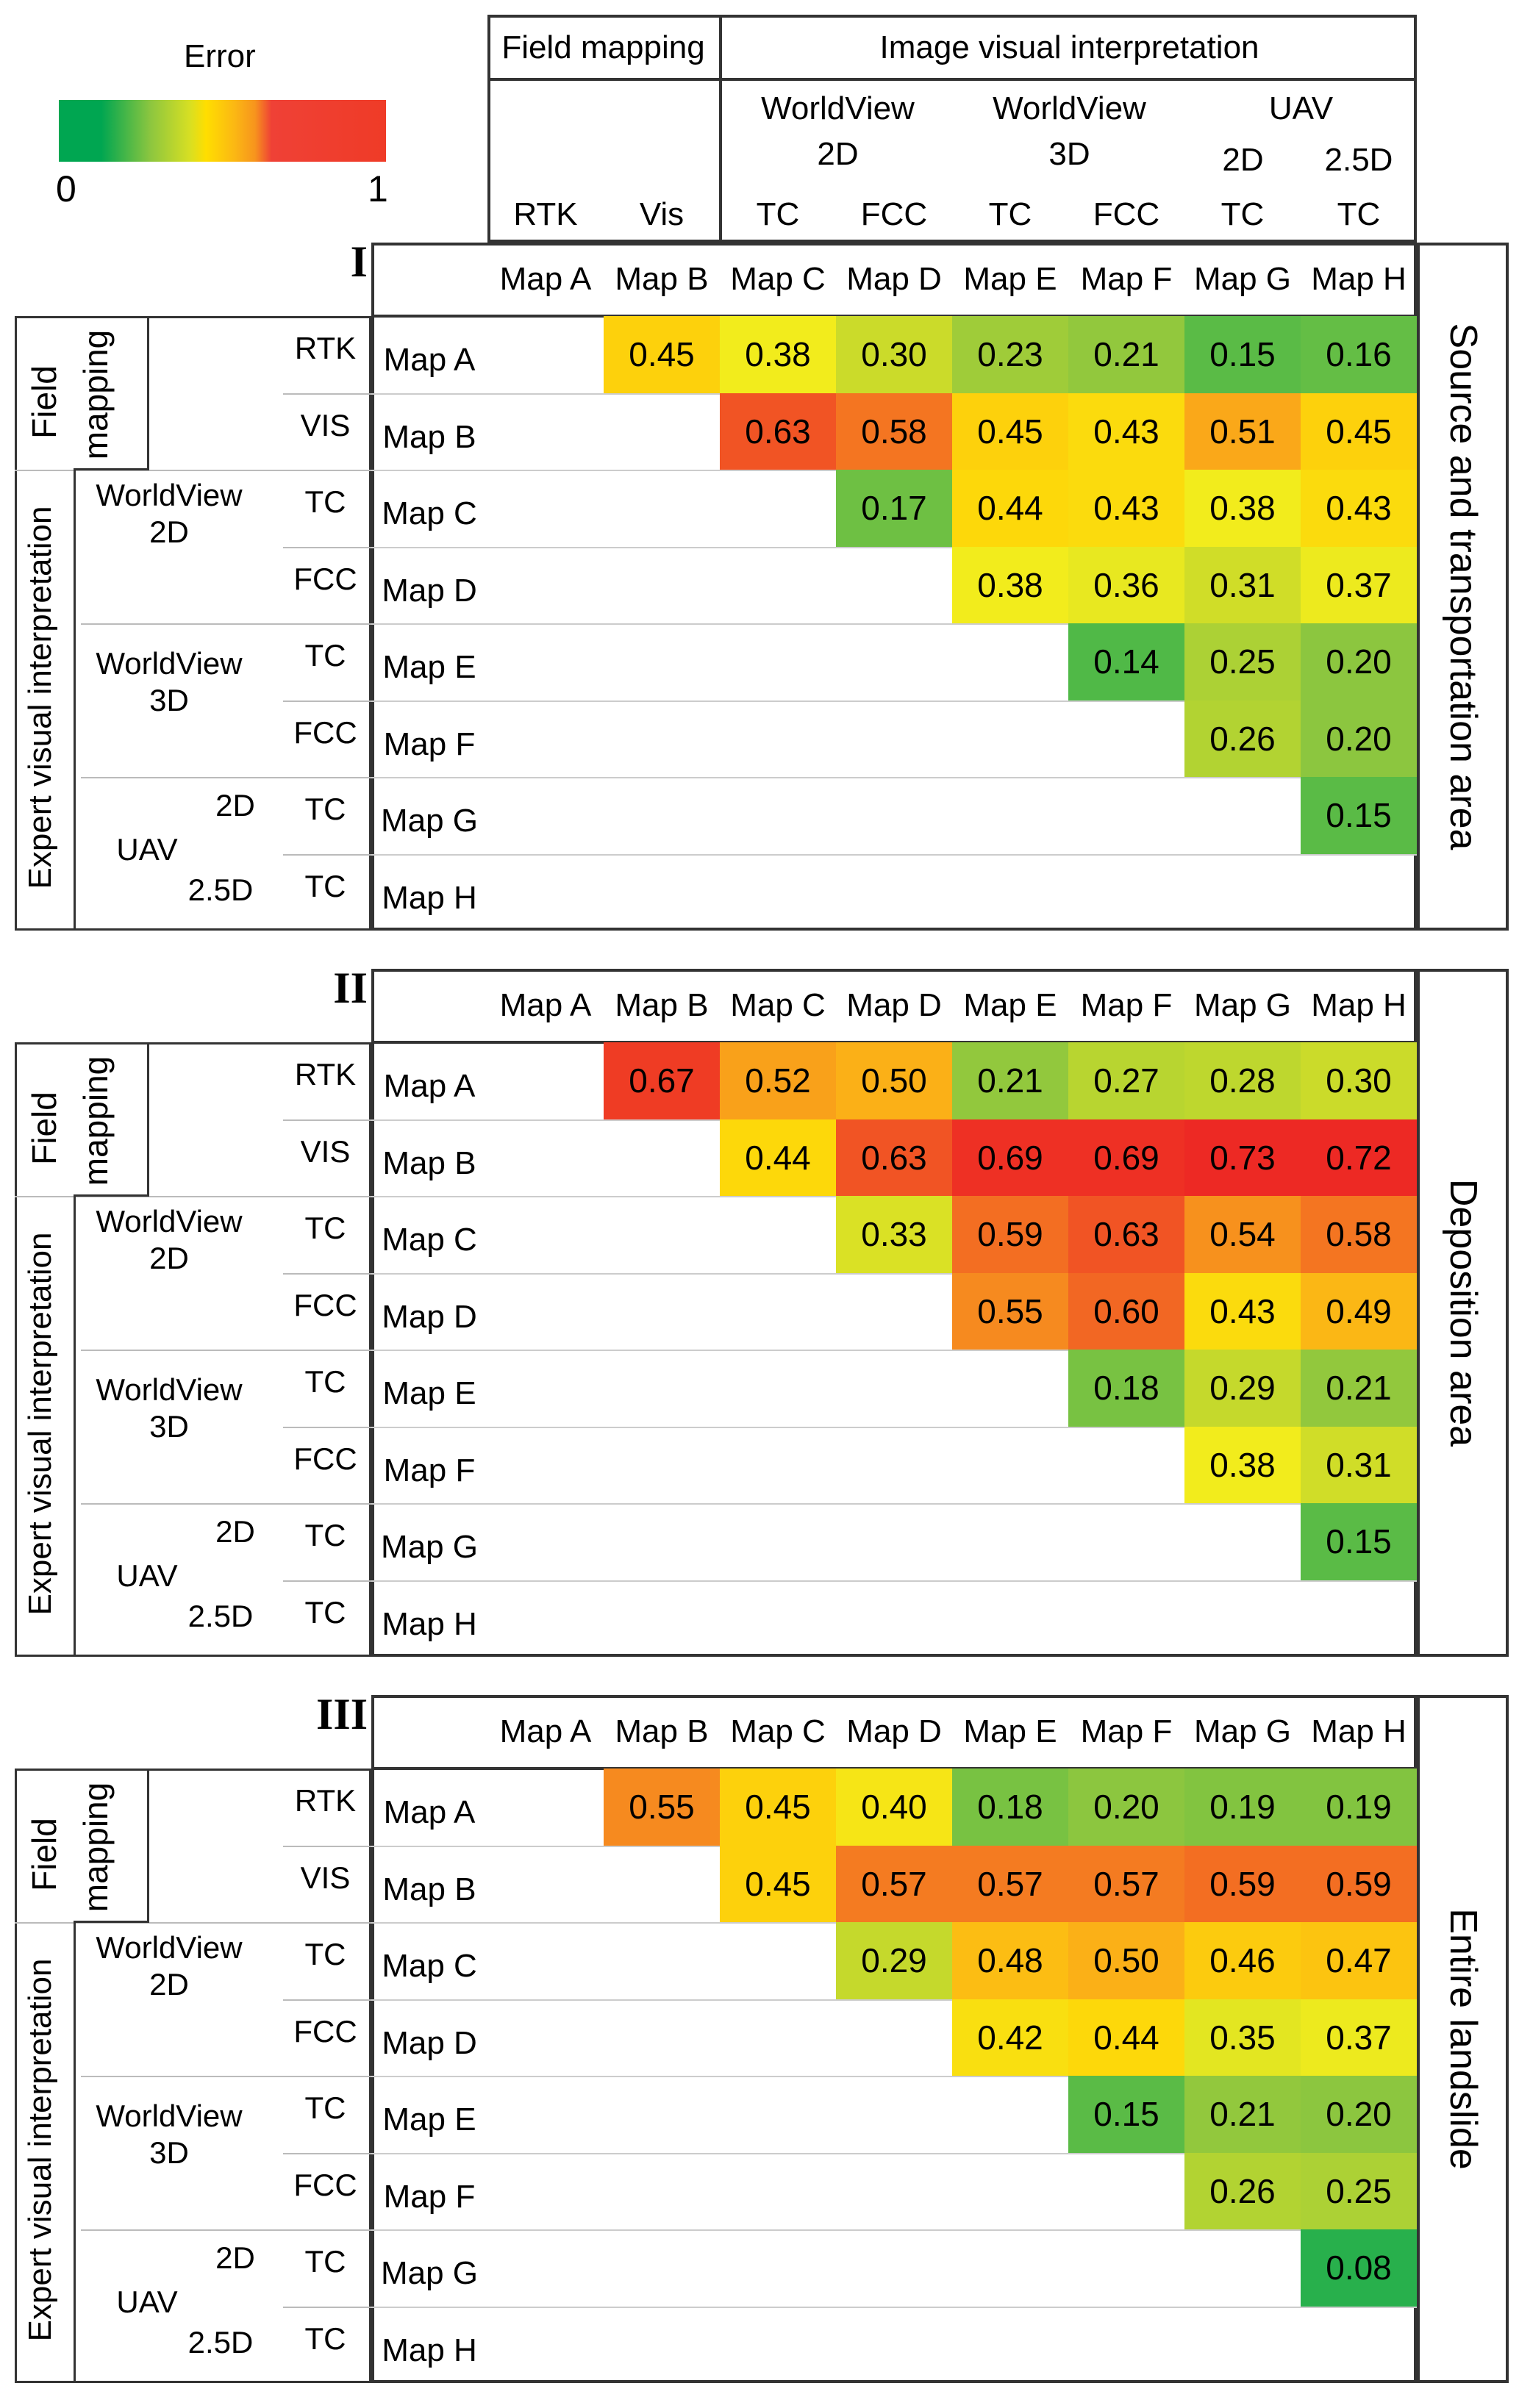  What do you see at coordinates (778, 431) in the screenshot?
I see `heatmap-cell: 0.63` at bounding box center [778, 431].